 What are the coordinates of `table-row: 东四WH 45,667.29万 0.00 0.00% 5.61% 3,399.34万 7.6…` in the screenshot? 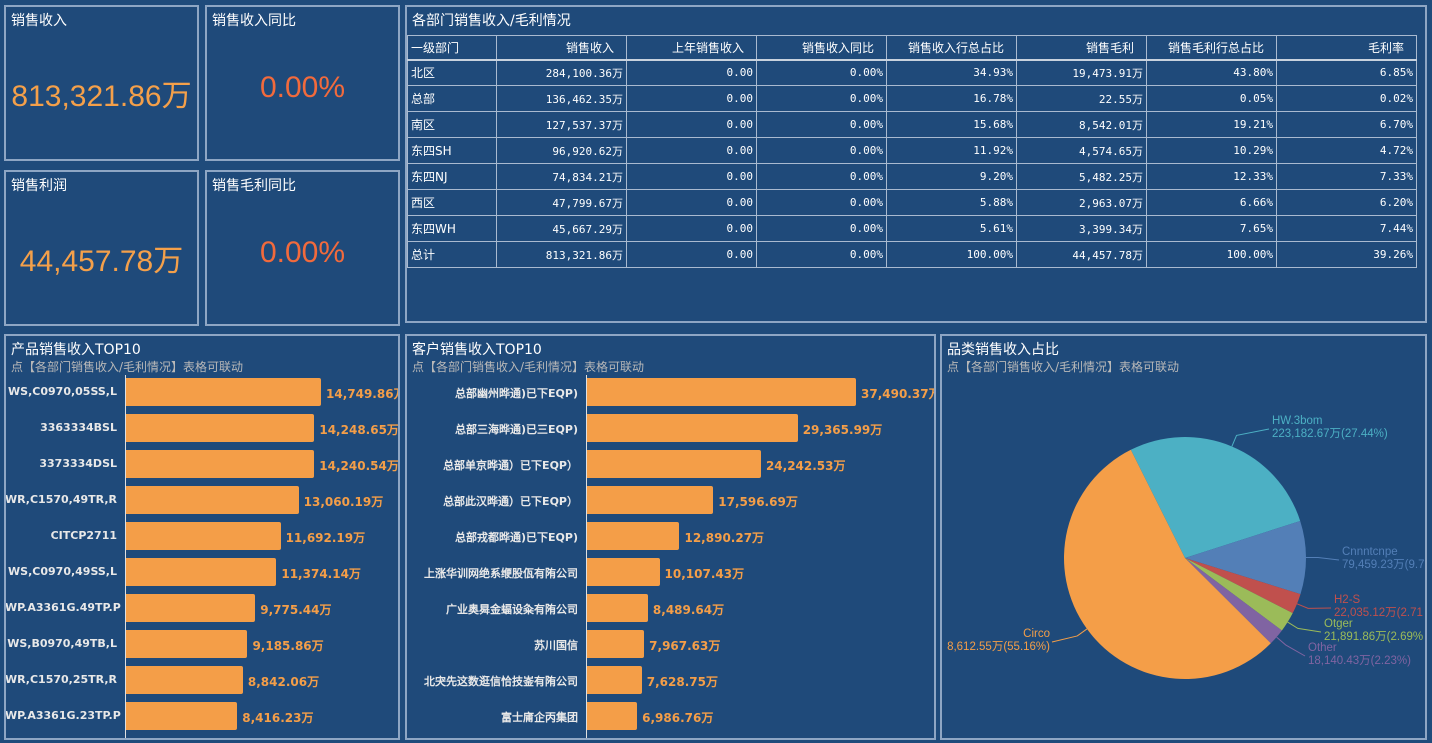 It's located at (912, 228).